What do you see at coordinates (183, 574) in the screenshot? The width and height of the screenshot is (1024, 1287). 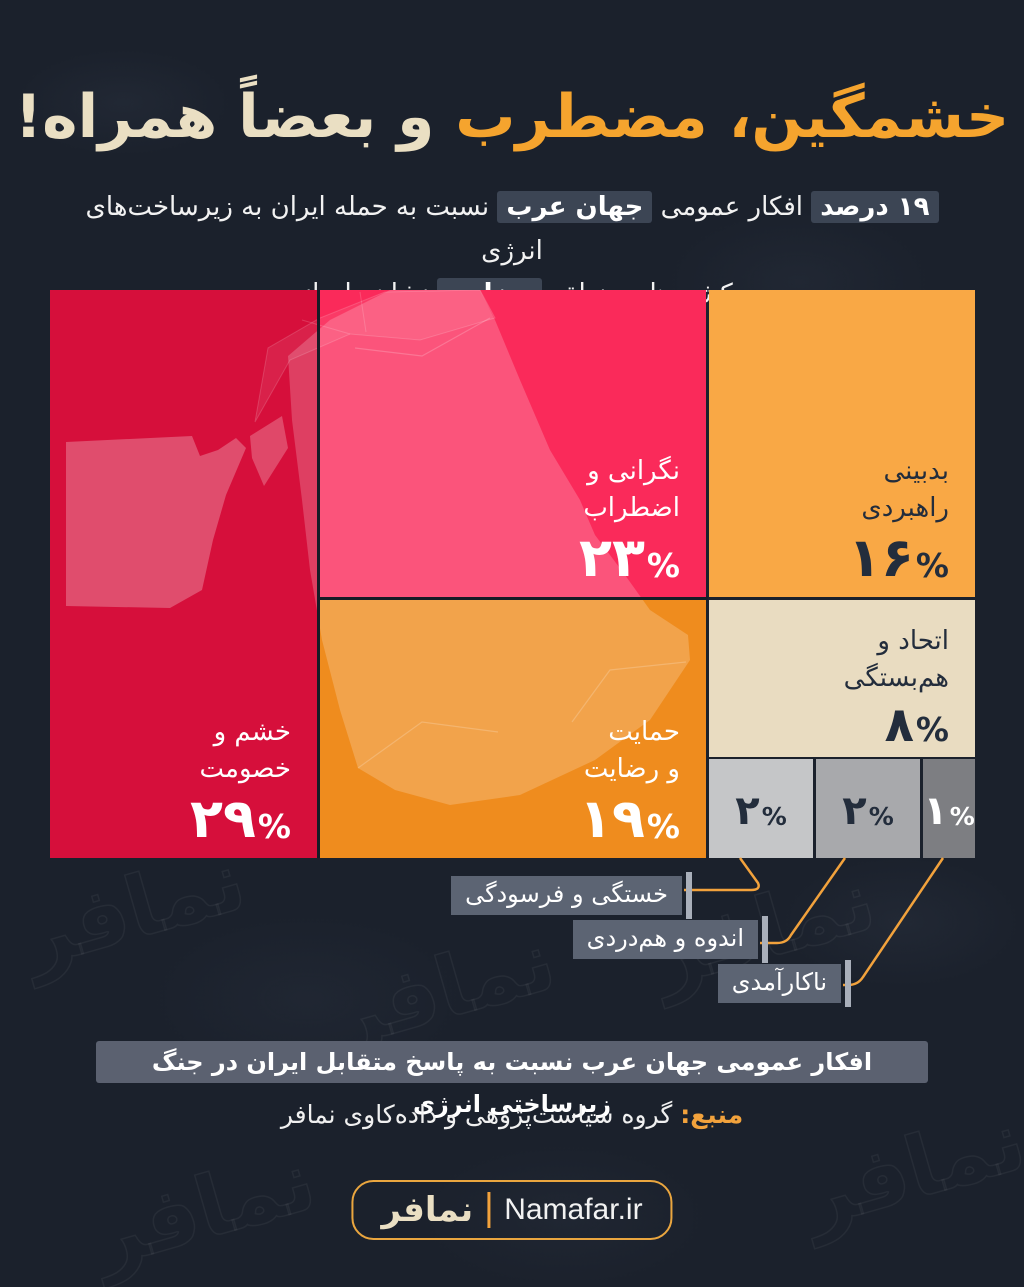 I see `treemap-tile-anger: خشم و خصومت ۲۹%` at bounding box center [183, 574].